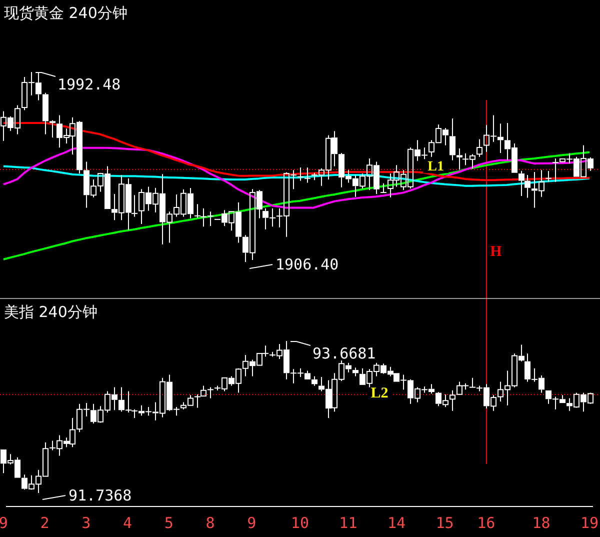 The height and width of the screenshot is (537, 600). What do you see at coordinates (89, 84) in the screenshot?
I see `annotation: 1992.48` at bounding box center [89, 84].